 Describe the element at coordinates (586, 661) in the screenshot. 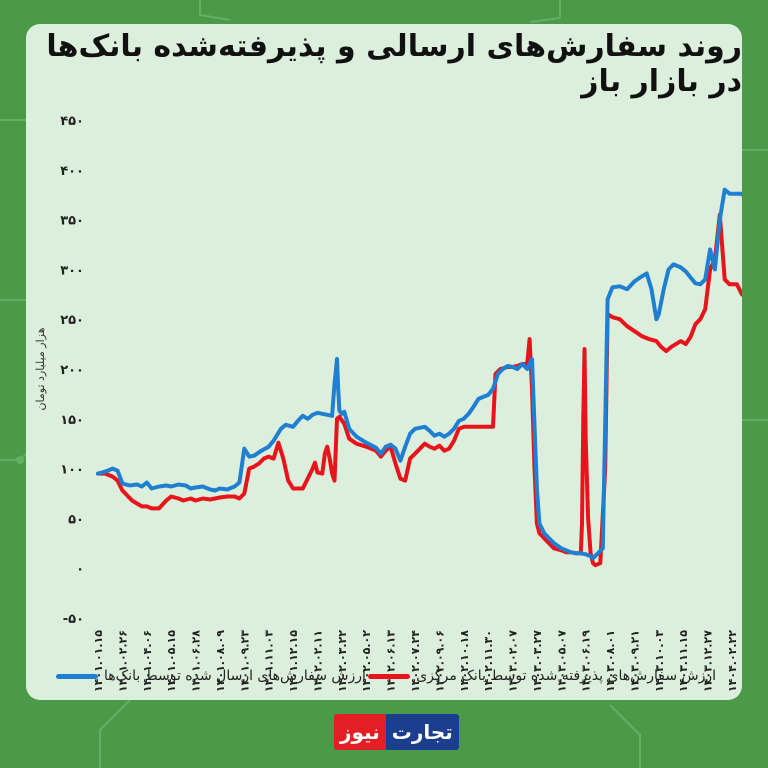

I see `x-tick-label: ۱۴۰۳.۰۶.۱۹` at that location.